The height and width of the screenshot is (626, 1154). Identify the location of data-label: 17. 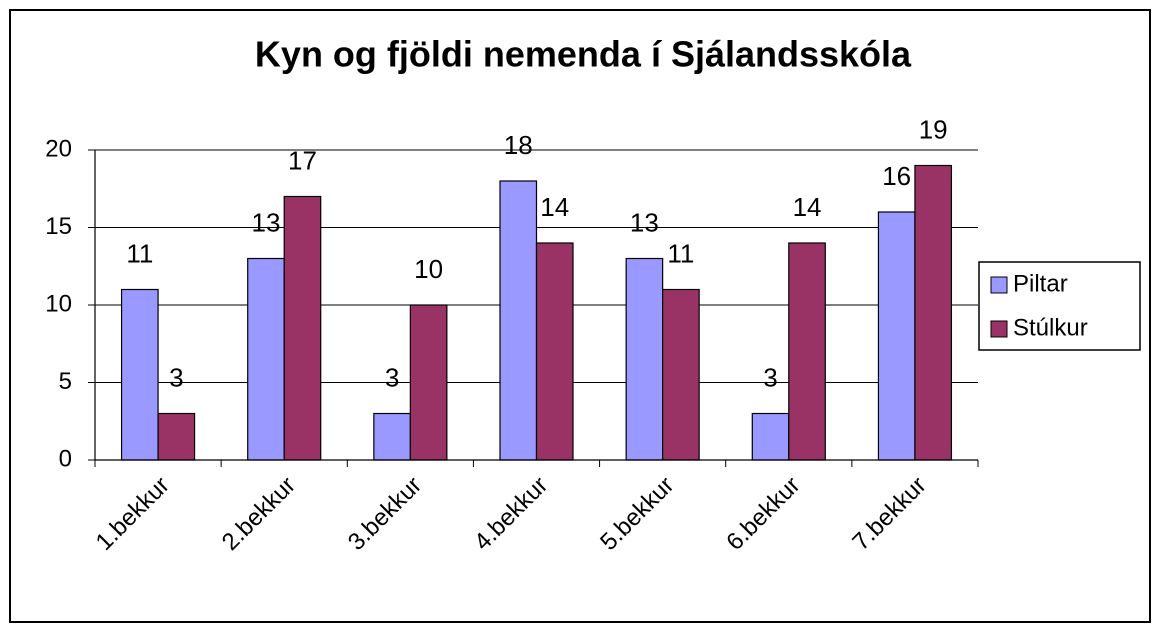
(302, 160).